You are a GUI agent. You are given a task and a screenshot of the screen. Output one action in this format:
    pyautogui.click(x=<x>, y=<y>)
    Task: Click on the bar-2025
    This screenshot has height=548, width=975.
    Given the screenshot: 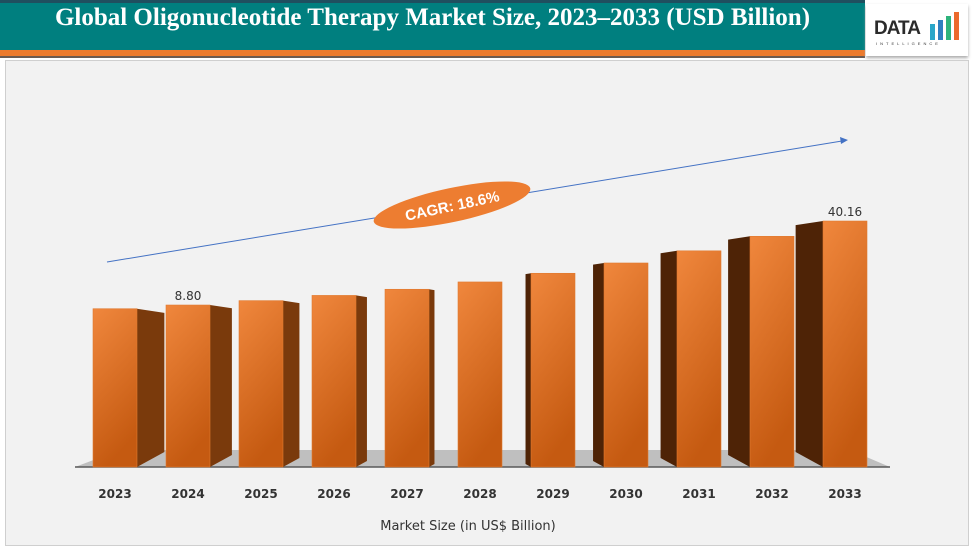 What is the action you would take?
    pyautogui.click(x=261, y=384)
    